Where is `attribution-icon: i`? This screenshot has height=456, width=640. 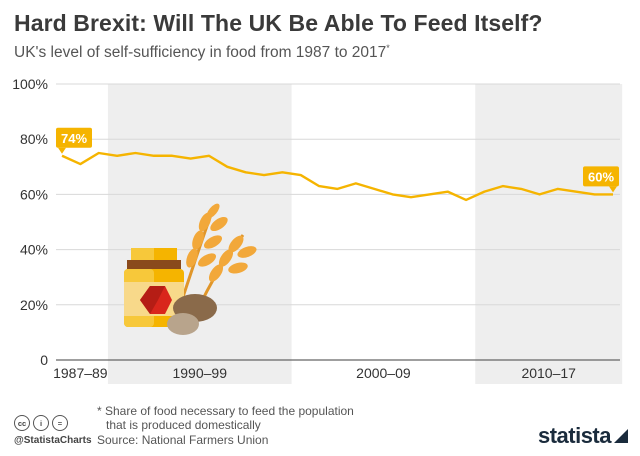
attribution-icon: i is located at coordinates (41, 423).